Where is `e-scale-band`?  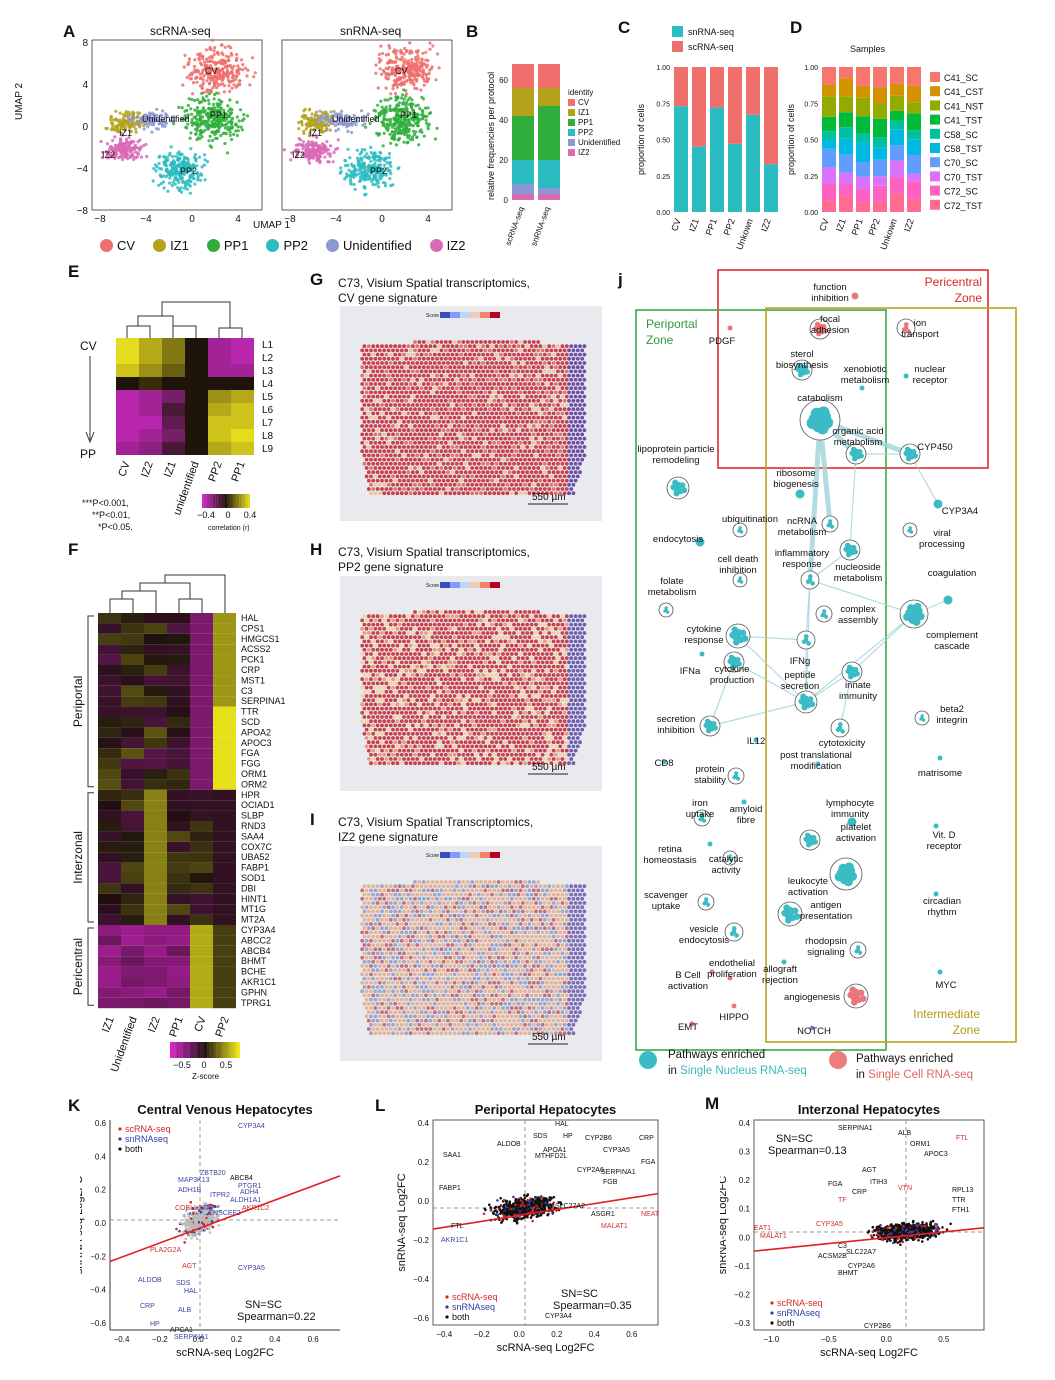 e-scale-band is located at coordinates (215, 501).